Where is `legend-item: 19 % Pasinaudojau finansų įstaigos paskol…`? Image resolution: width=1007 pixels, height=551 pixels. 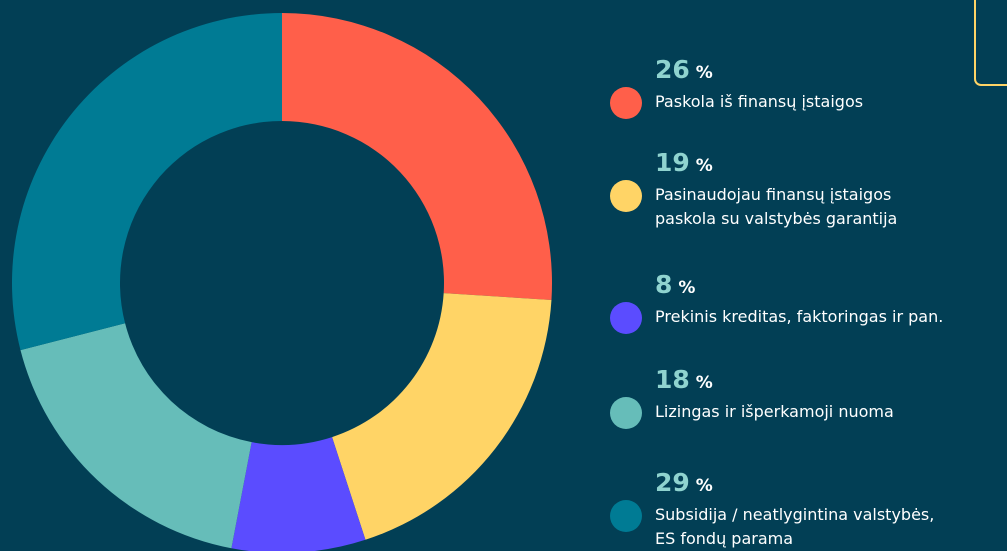
legend-item: 19 % Pasinaudojau finansų įstaigos paskol… is located at coordinates (753, 189).